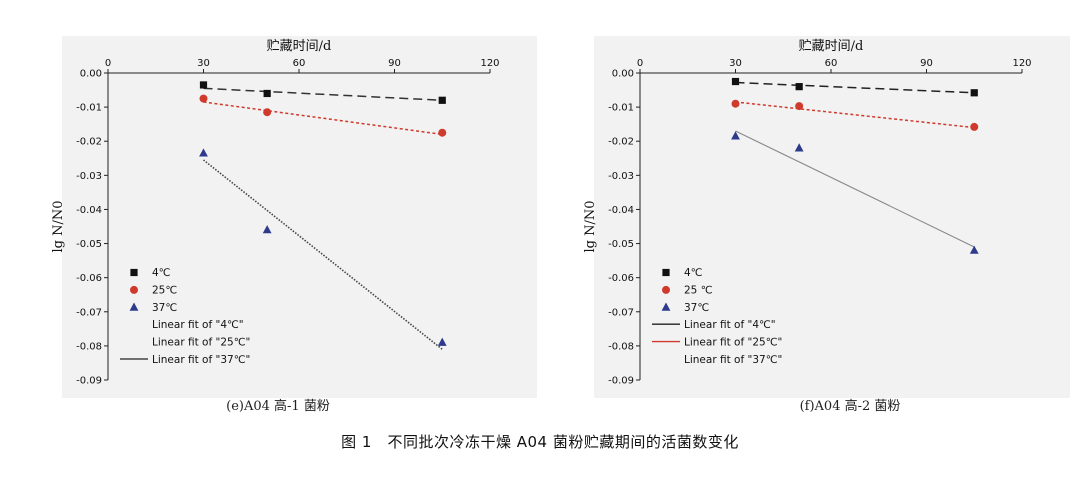 The image size is (1080, 479). I want to click on panelf-x-tick-label: 90, so click(926, 63).